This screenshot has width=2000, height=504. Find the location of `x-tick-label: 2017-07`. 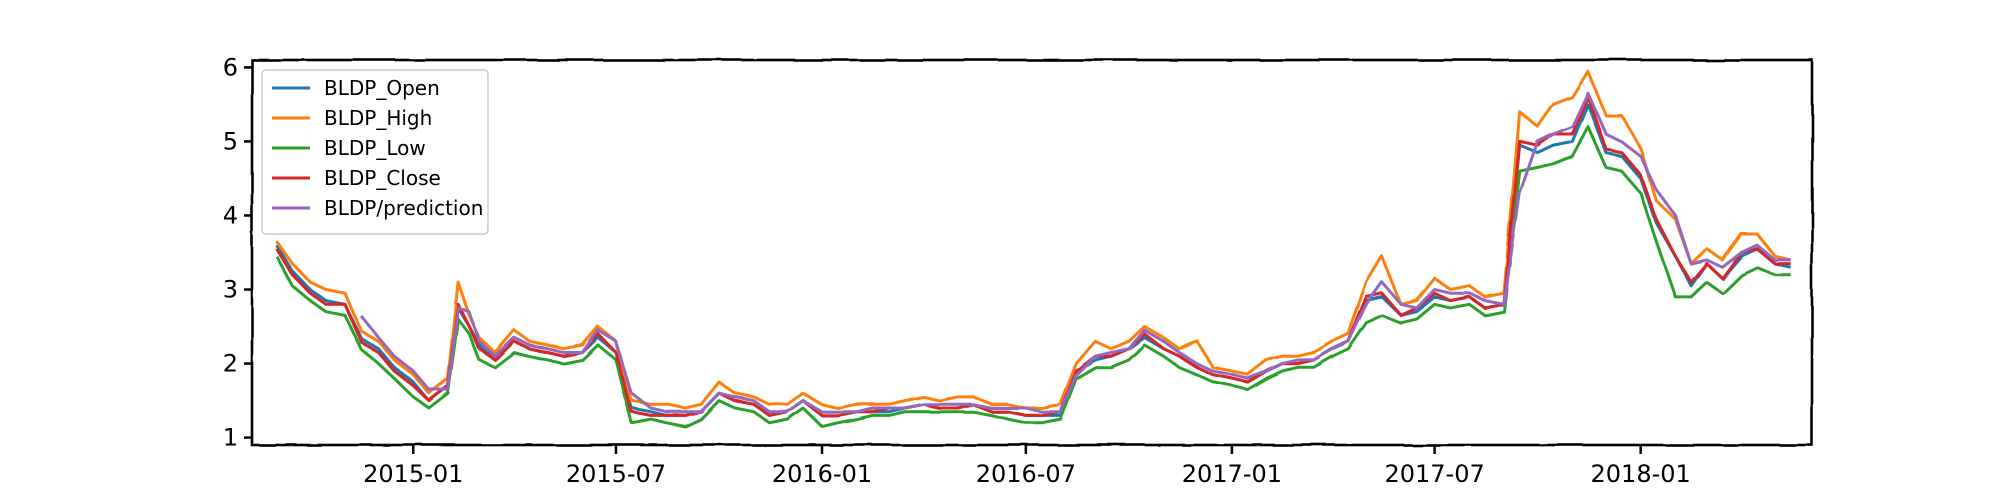

x-tick-label: 2017-07 is located at coordinates (1434, 474).